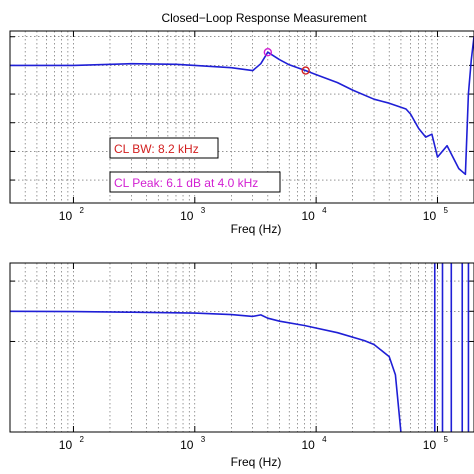  I want to click on phase-x-tick-exponent: 4, so click(324, 439).